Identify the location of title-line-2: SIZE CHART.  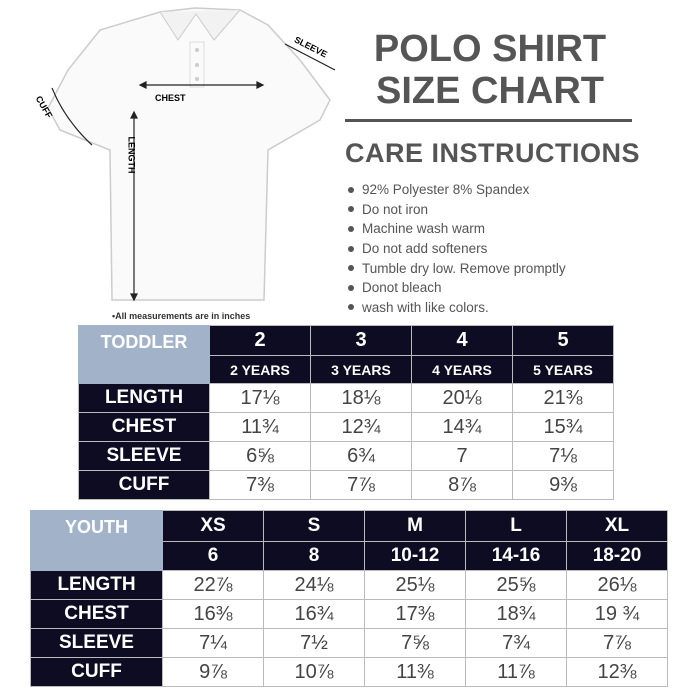
(490, 91).